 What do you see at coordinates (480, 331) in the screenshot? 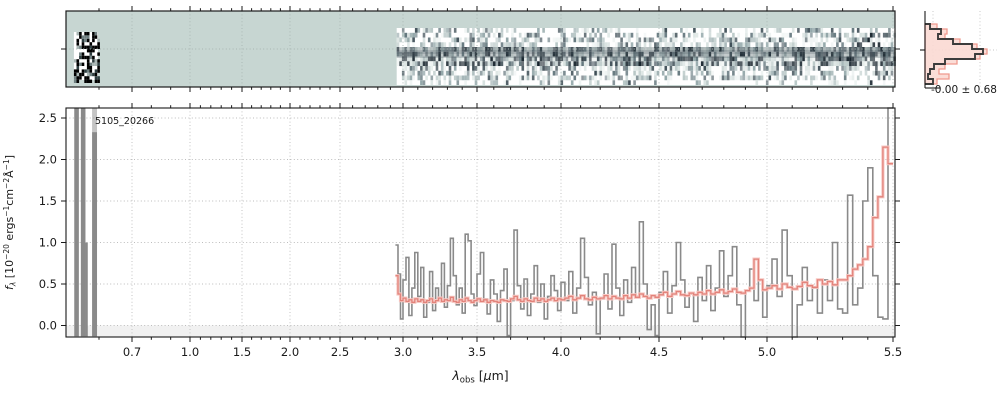
I see `below-zero-shading` at bounding box center [480, 331].